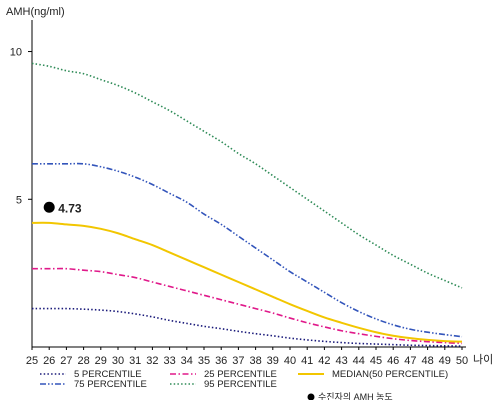 Image resolution: width=500 pixels, height=400 pixels. Describe the element at coordinates (483, 359) in the screenshot. I see `x-axis-label: 나이` at that location.